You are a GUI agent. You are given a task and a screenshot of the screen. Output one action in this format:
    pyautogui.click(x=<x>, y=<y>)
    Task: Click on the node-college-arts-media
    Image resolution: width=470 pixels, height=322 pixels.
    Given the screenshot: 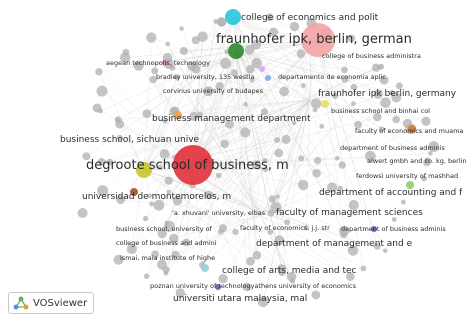 What is the action you would take?
    pyautogui.click(x=205, y=268)
    